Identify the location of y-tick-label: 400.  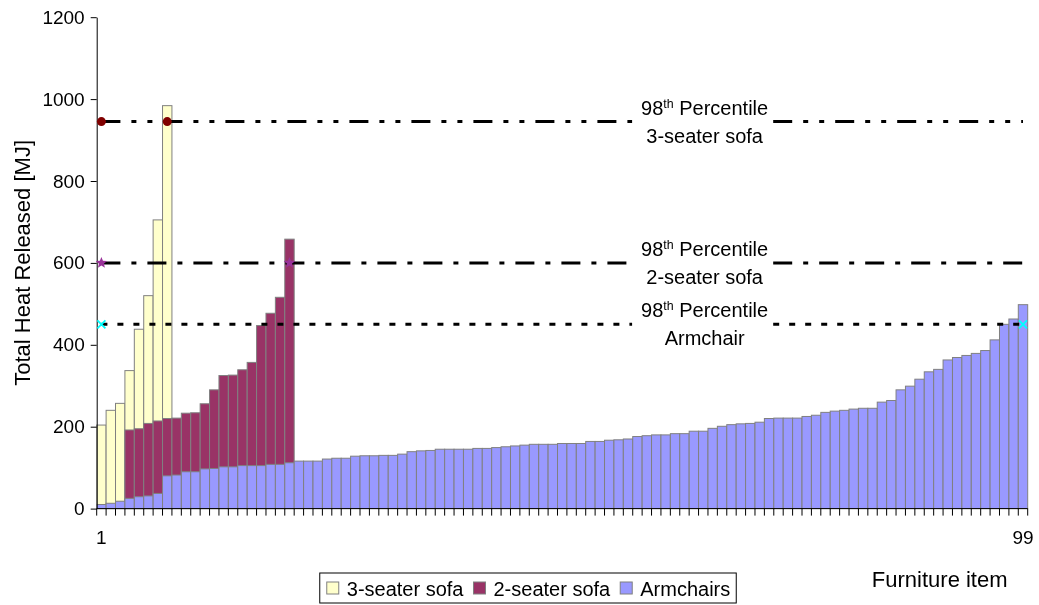
(69, 345).